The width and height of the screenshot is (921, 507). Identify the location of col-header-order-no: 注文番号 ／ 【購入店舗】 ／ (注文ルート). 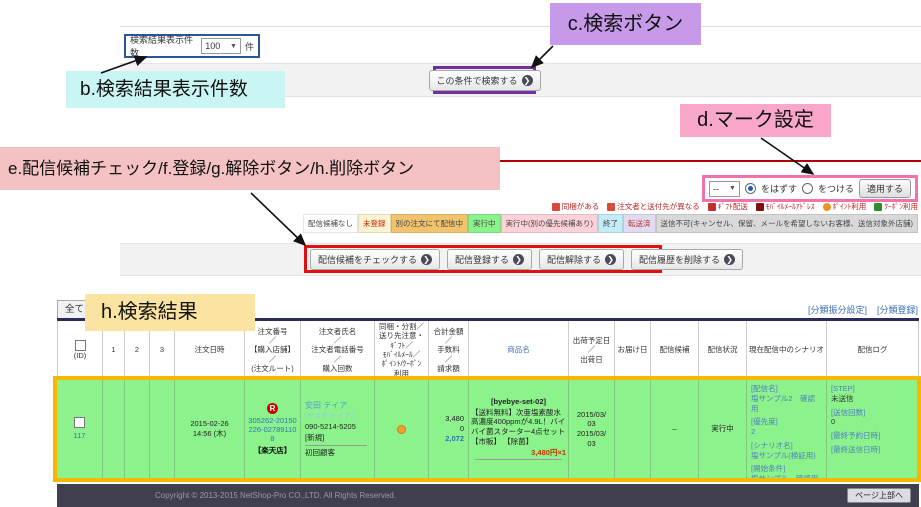
(273, 350).